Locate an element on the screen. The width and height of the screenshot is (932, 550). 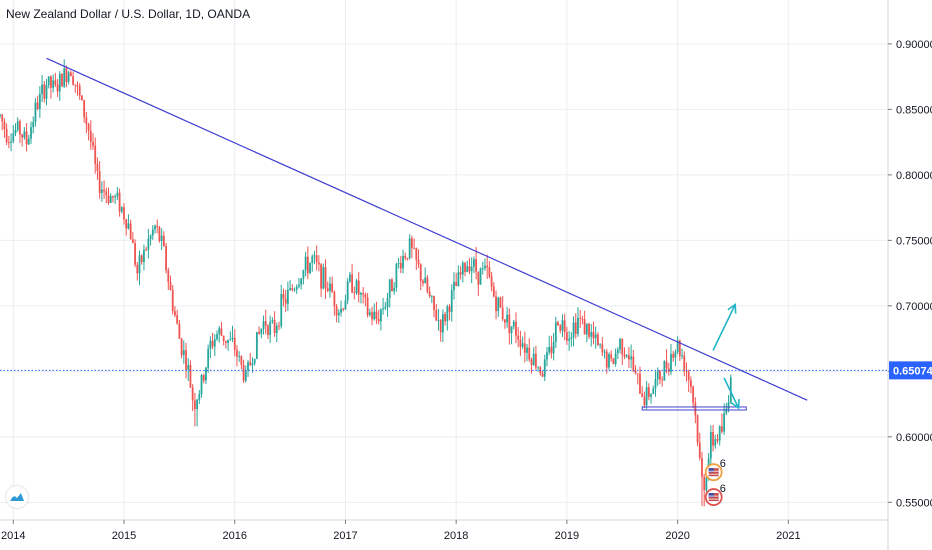
event-marker-0: 6 is located at coordinates (715, 470).